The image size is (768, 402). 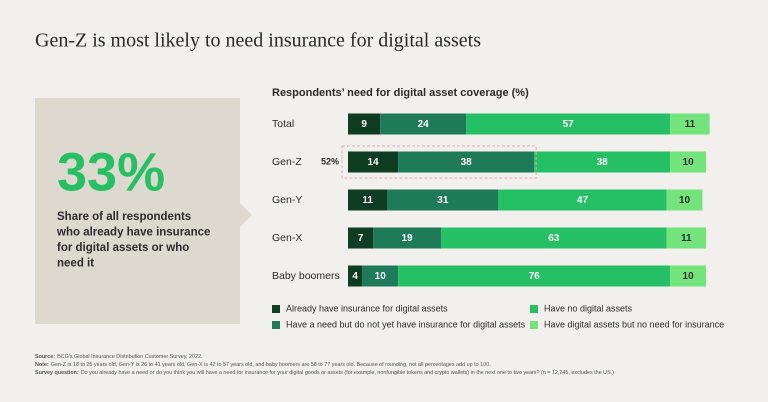 I want to click on value-label: 57, so click(x=569, y=124).